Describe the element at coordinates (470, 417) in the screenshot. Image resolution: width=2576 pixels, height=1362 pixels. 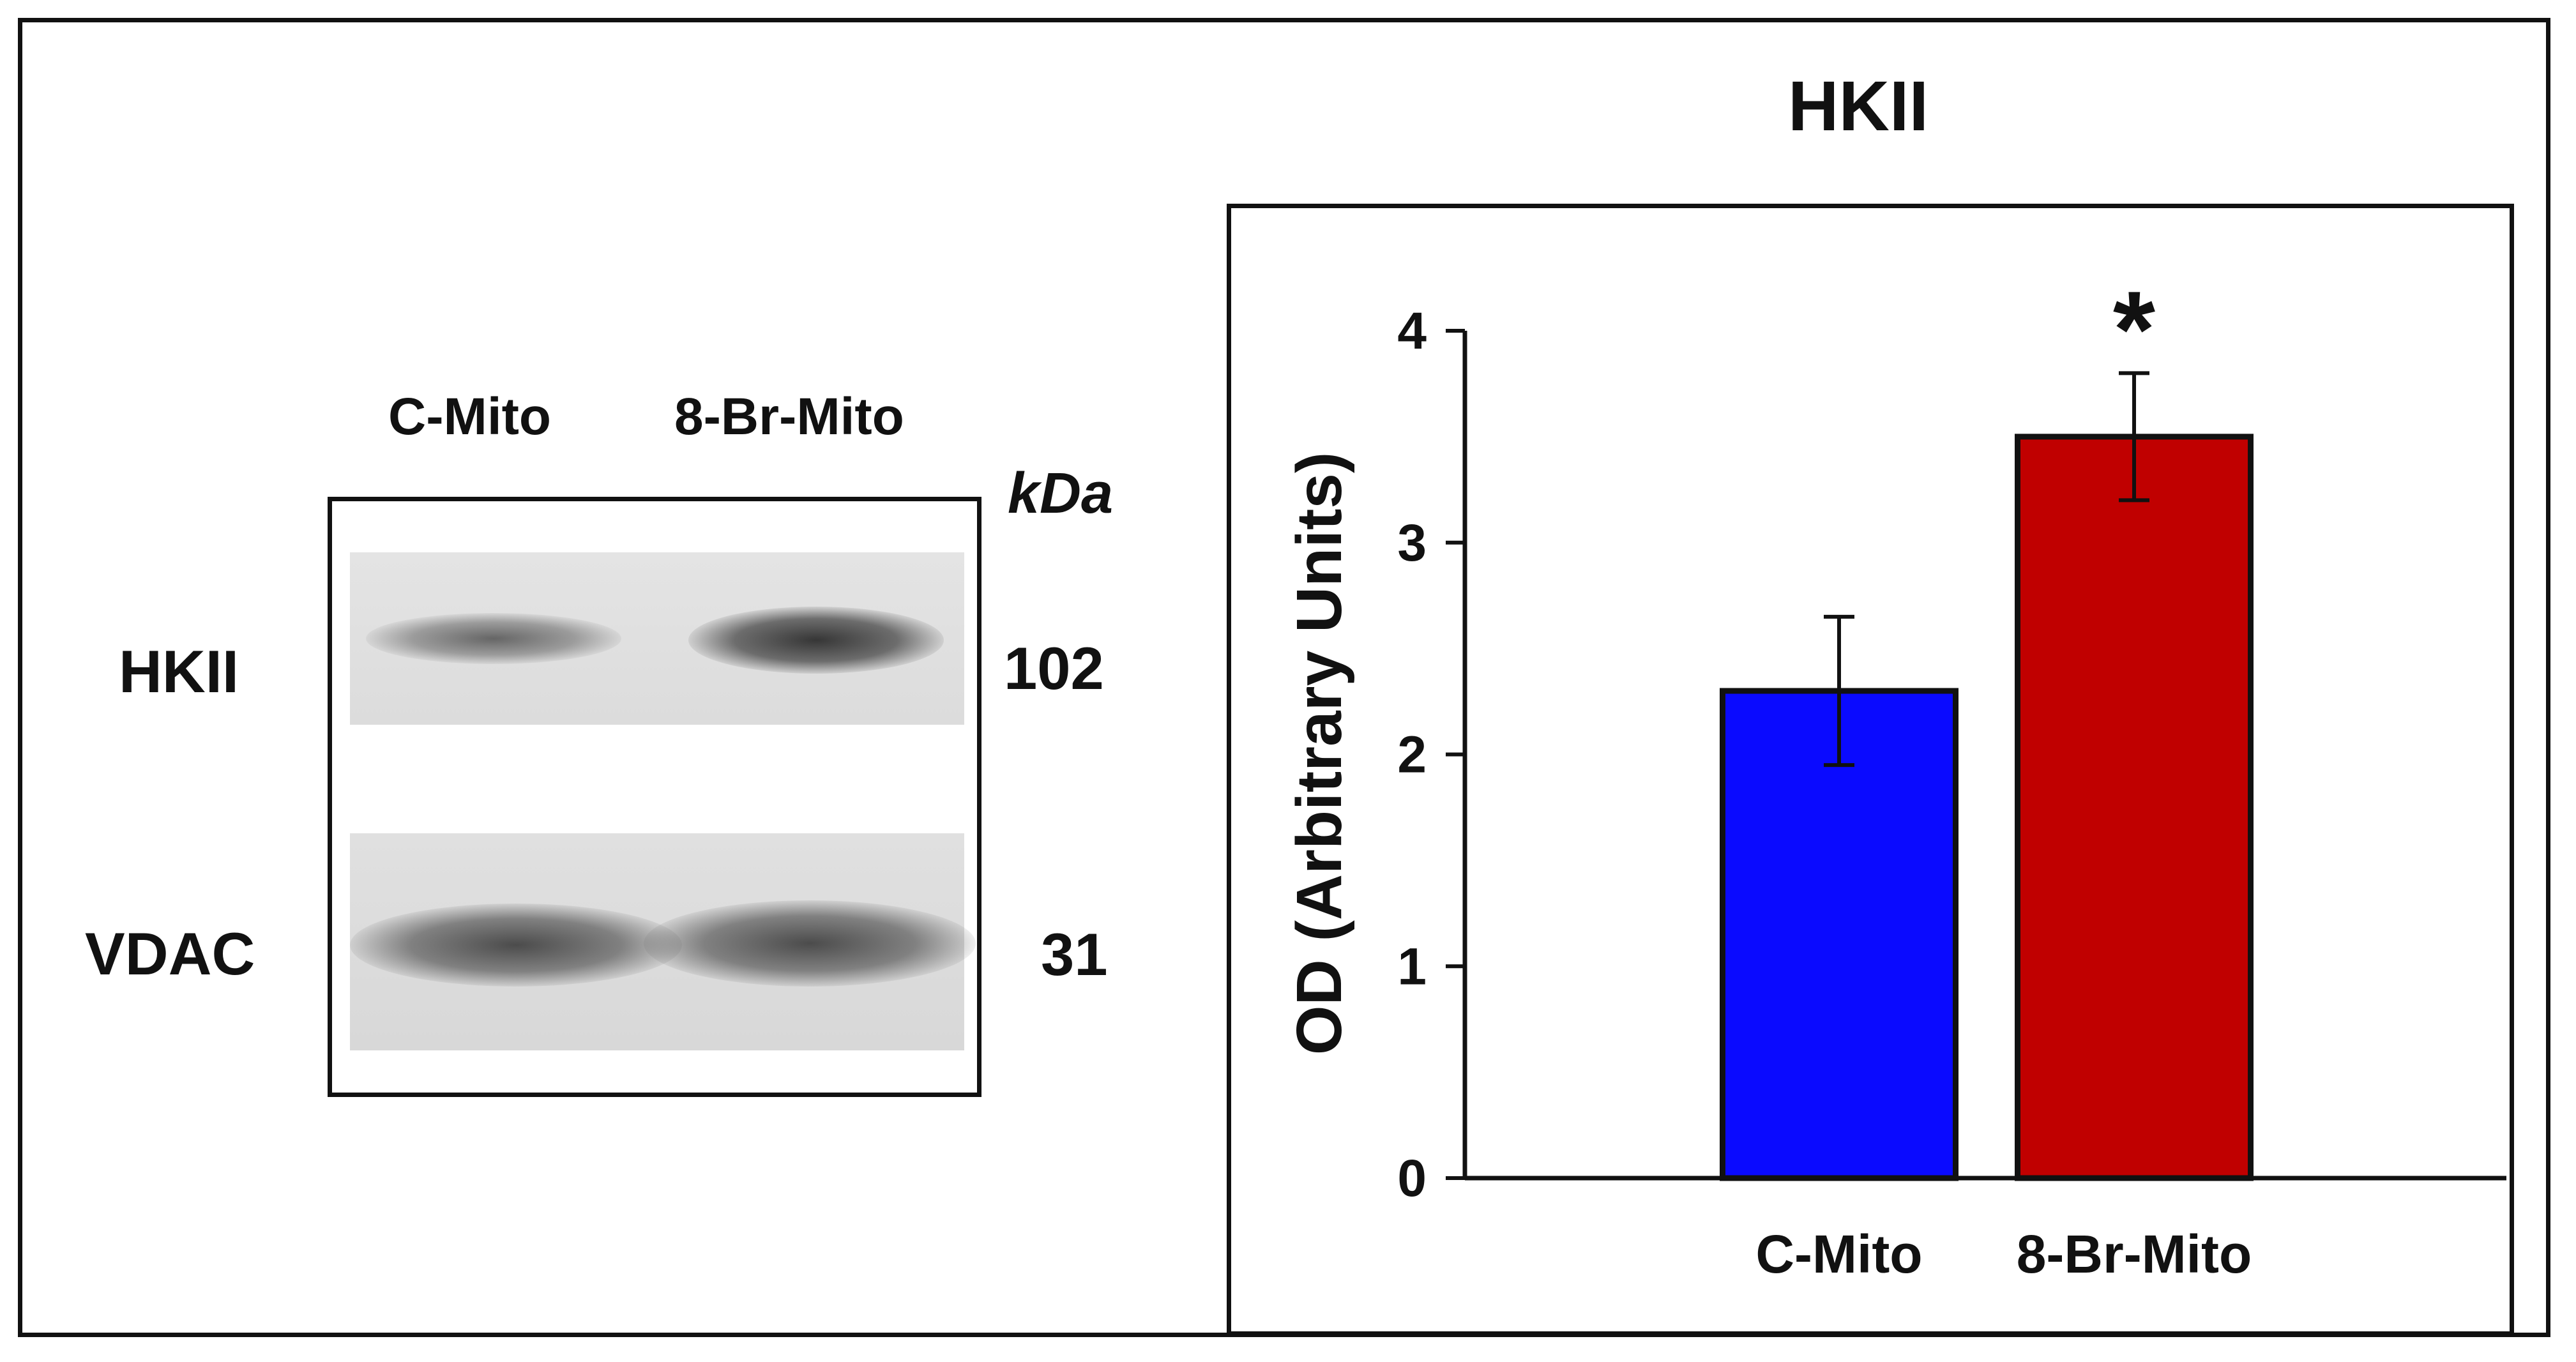
I see `lane-label-c-mito: C-Mito` at that location.